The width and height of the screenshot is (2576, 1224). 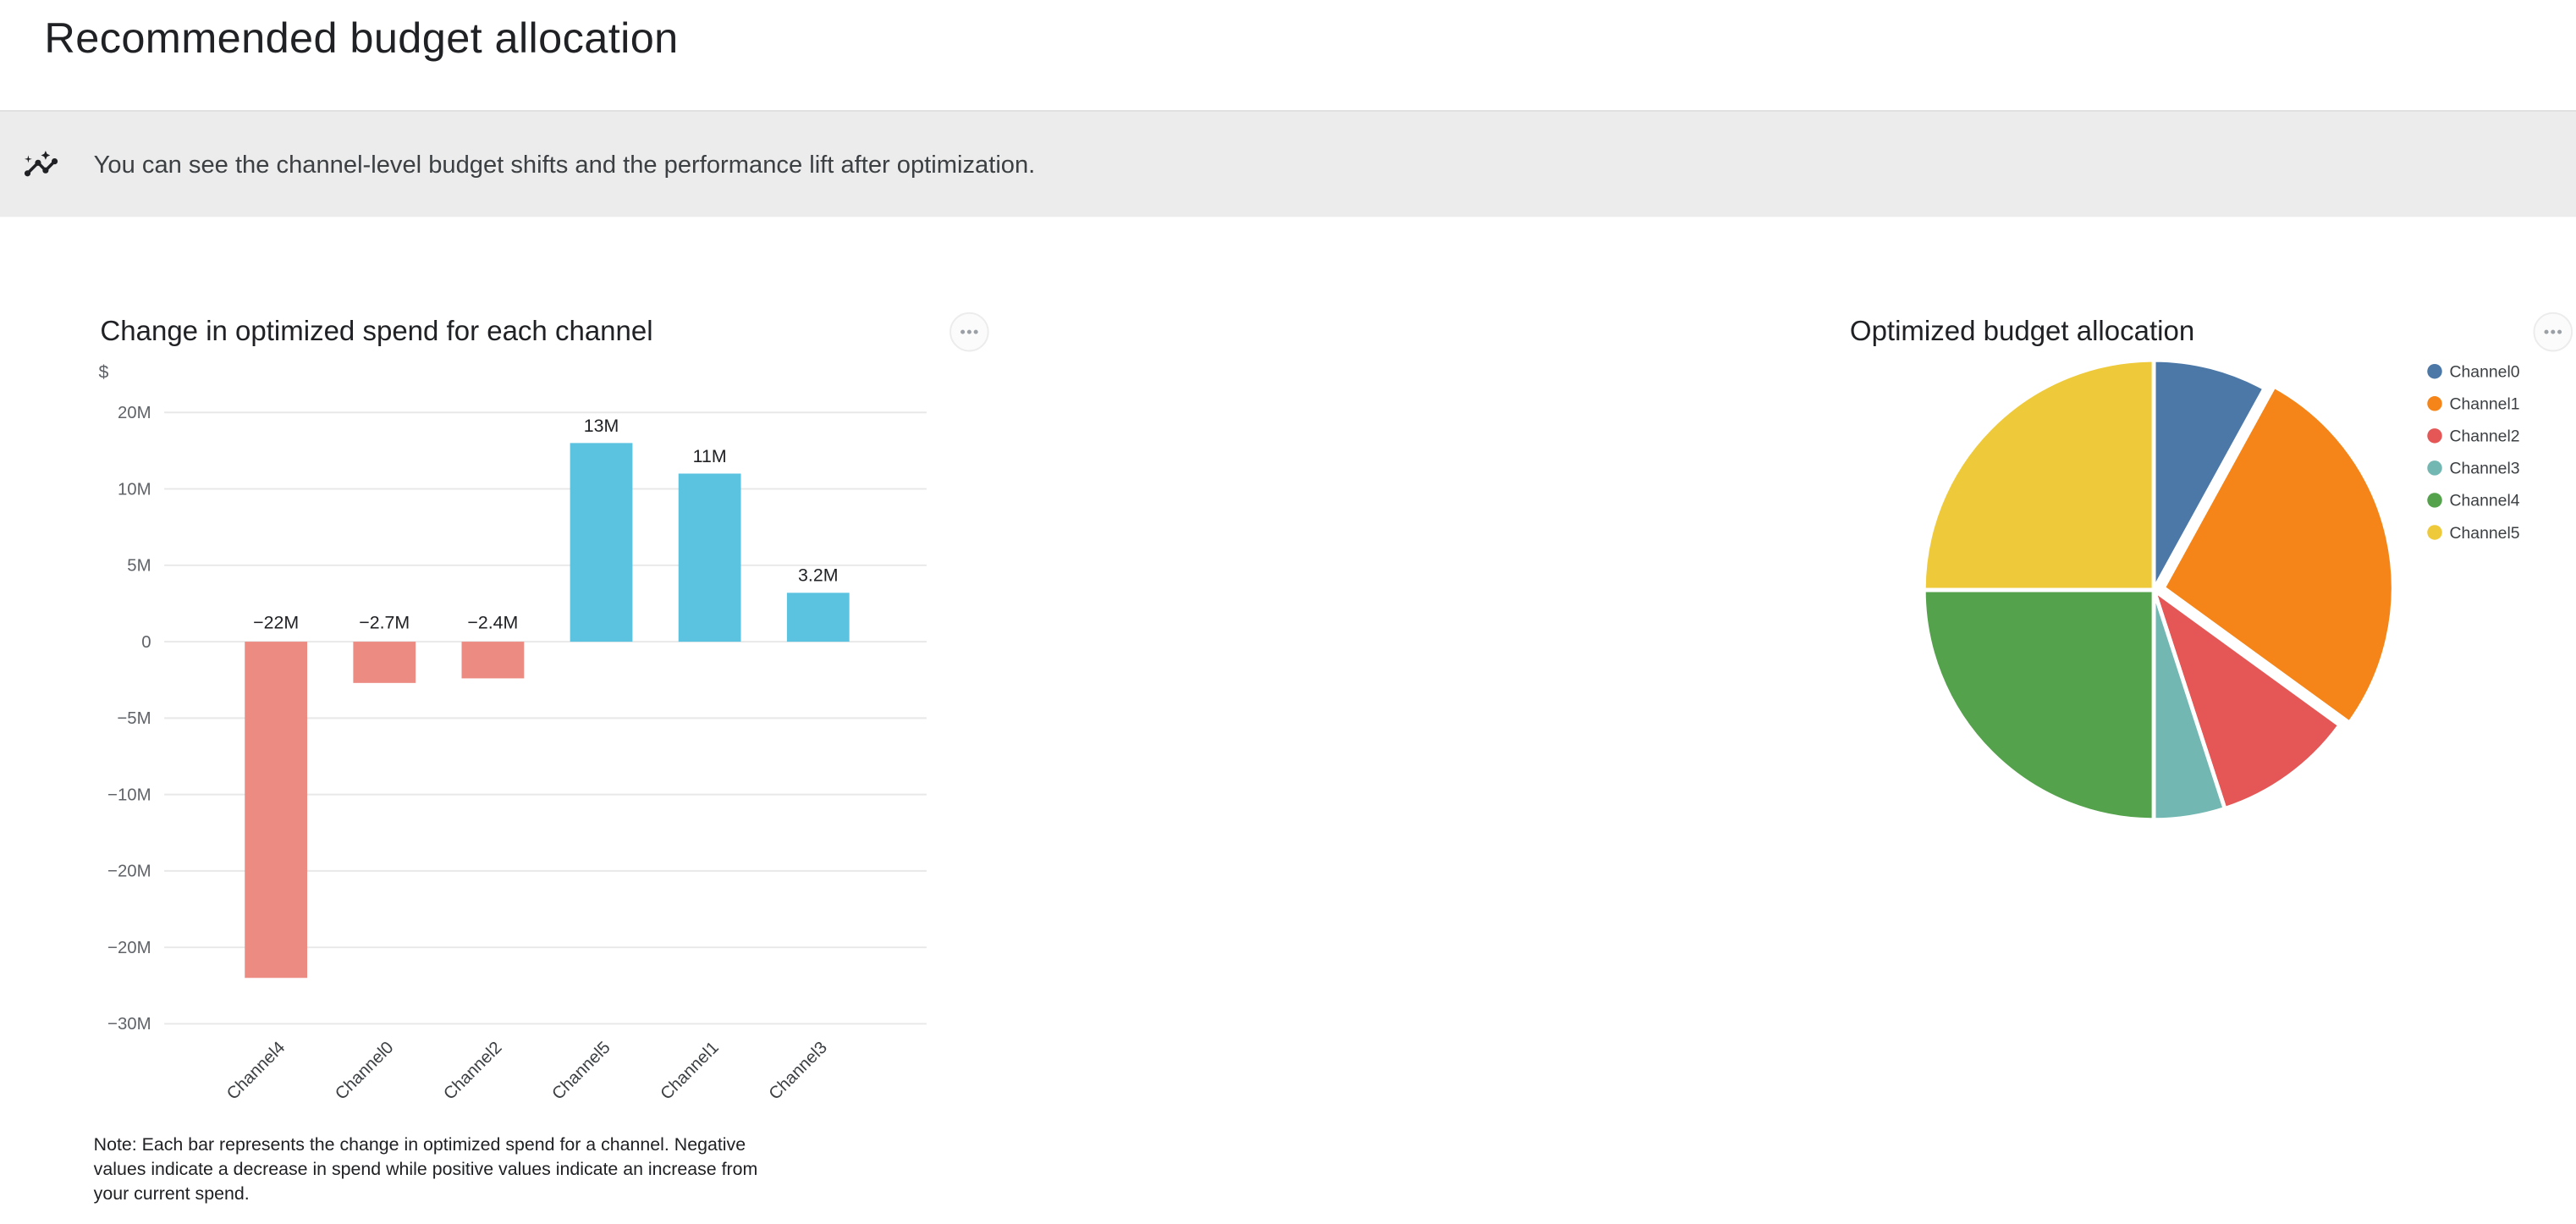 I want to click on y-tick-label: 10M, so click(x=134, y=489).